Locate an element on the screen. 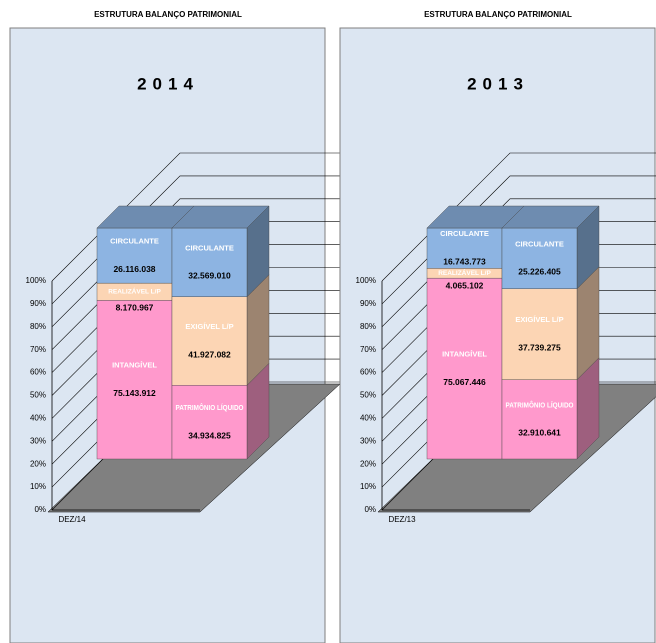  chart-subtitle: 2013 is located at coordinates (498, 83).